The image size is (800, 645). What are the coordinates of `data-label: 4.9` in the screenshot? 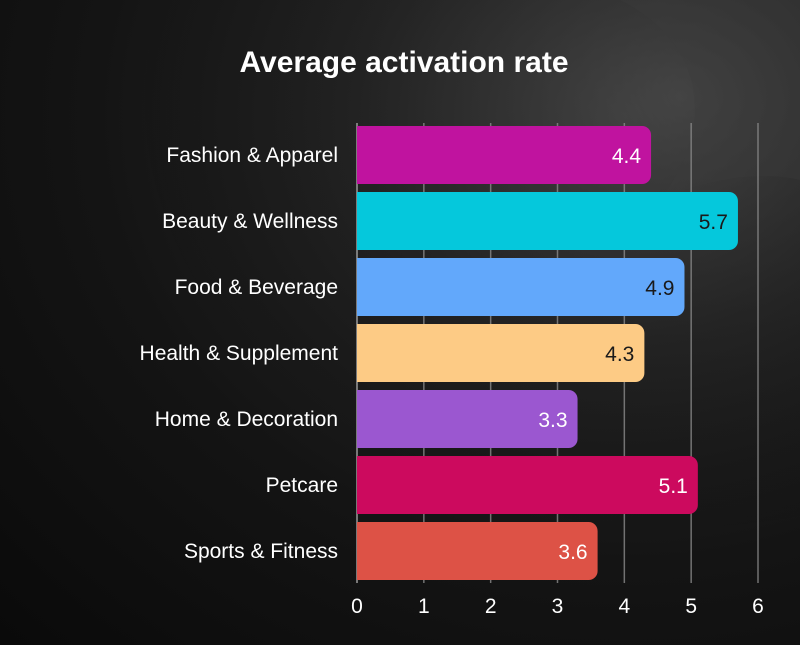 It's located at (659, 288).